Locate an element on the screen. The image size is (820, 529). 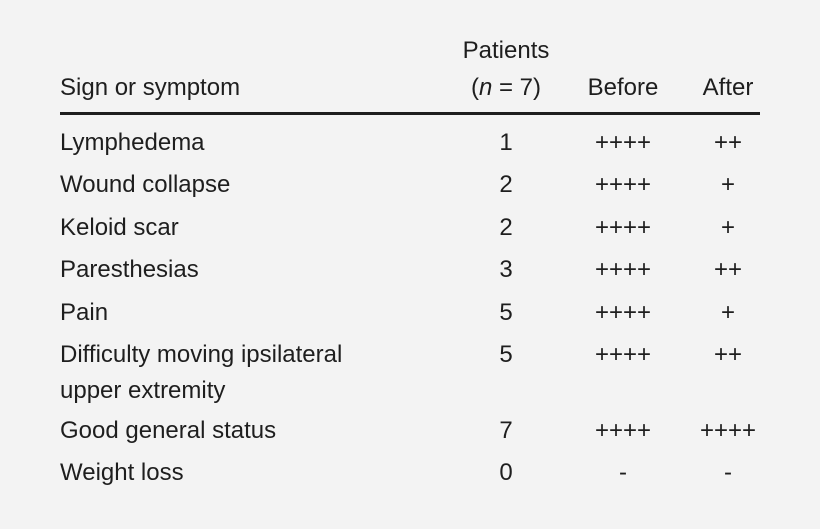
cell-sign: Wound collapse is located at coordinates (145, 184).